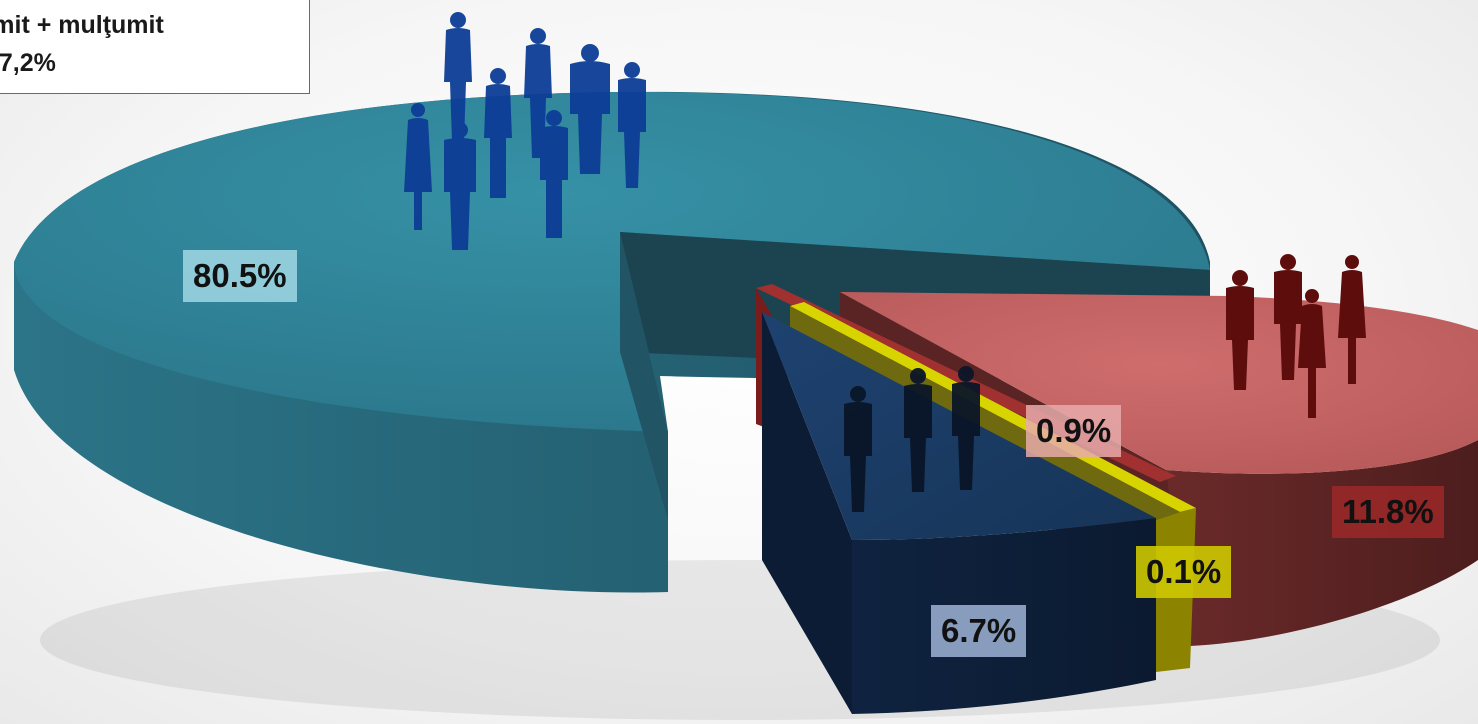 The width and height of the screenshot is (1478, 724). I want to click on data-label-80-5: 80.5%, so click(240, 276).